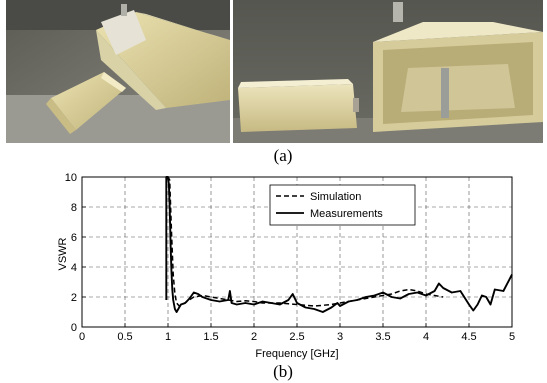 The height and width of the screenshot is (383, 547). I want to click on y-axis-label: VSWR, so click(63, 253).